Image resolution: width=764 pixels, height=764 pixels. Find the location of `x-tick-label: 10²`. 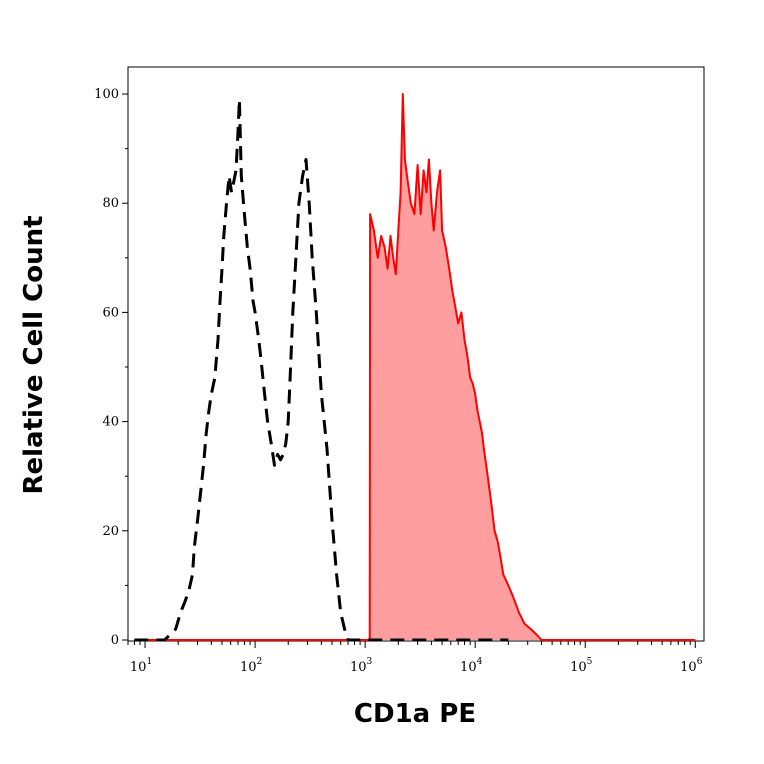

x-tick-label: 10² is located at coordinates (251, 666).